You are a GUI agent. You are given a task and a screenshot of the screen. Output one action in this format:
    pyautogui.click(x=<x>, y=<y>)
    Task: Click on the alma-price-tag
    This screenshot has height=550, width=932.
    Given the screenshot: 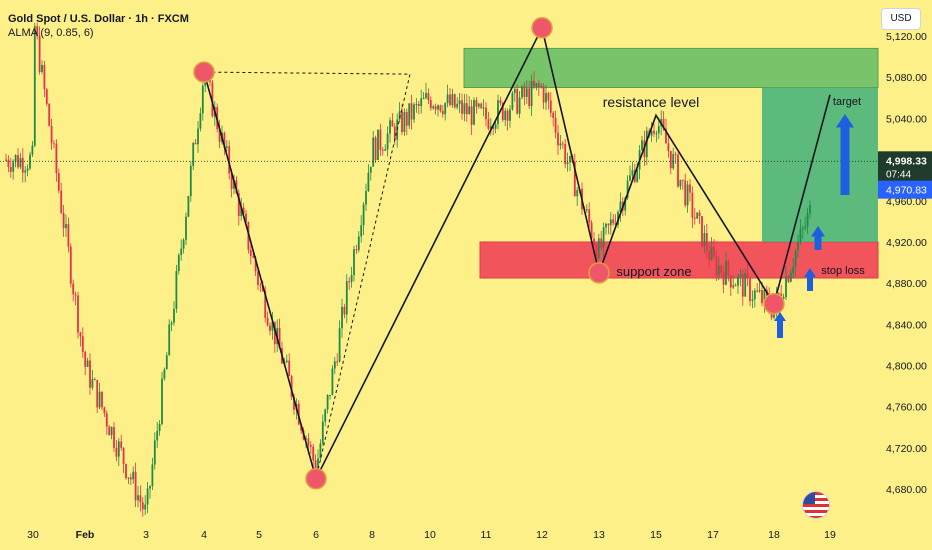 What is the action you would take?
    pyautogui.click(x=905, y=189)
    